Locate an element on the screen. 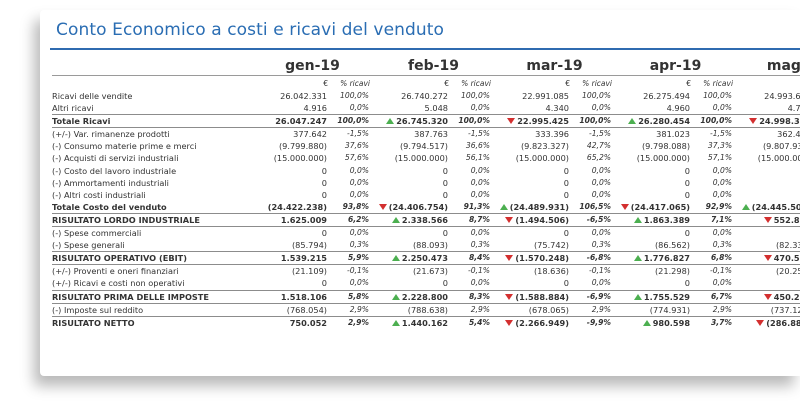 The width and height of the screenshot is (800, 408). title-divider is located at coordinates (425, 49).